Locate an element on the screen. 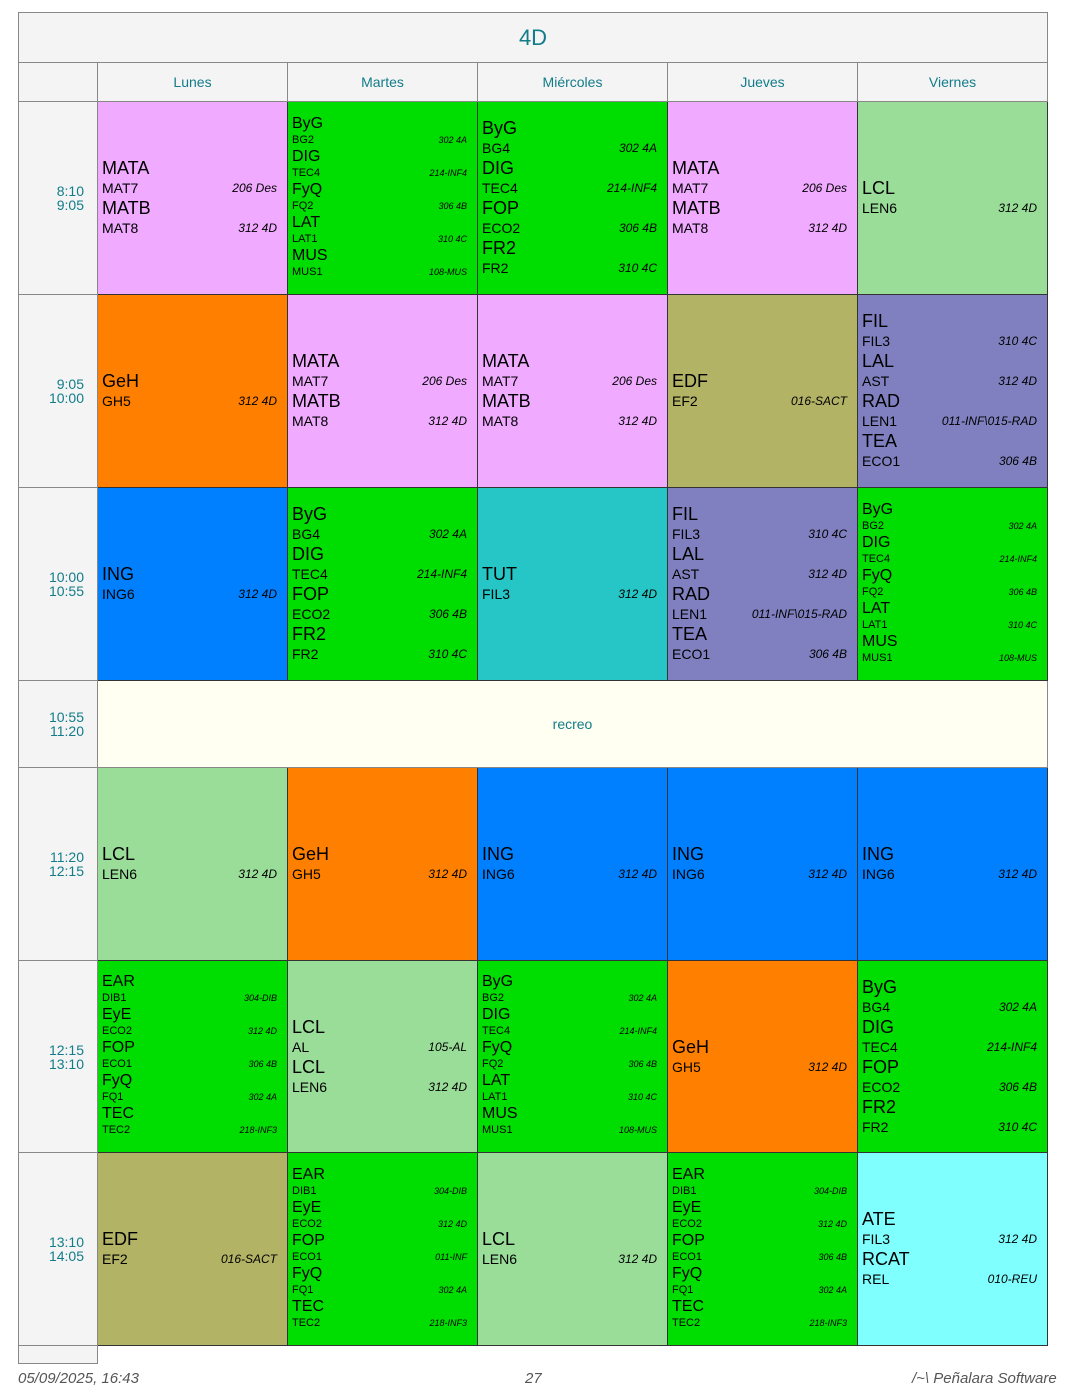 This screenshot has height=1399, width=1065. group-code: MUS1 is located at coordinates (307, 271).